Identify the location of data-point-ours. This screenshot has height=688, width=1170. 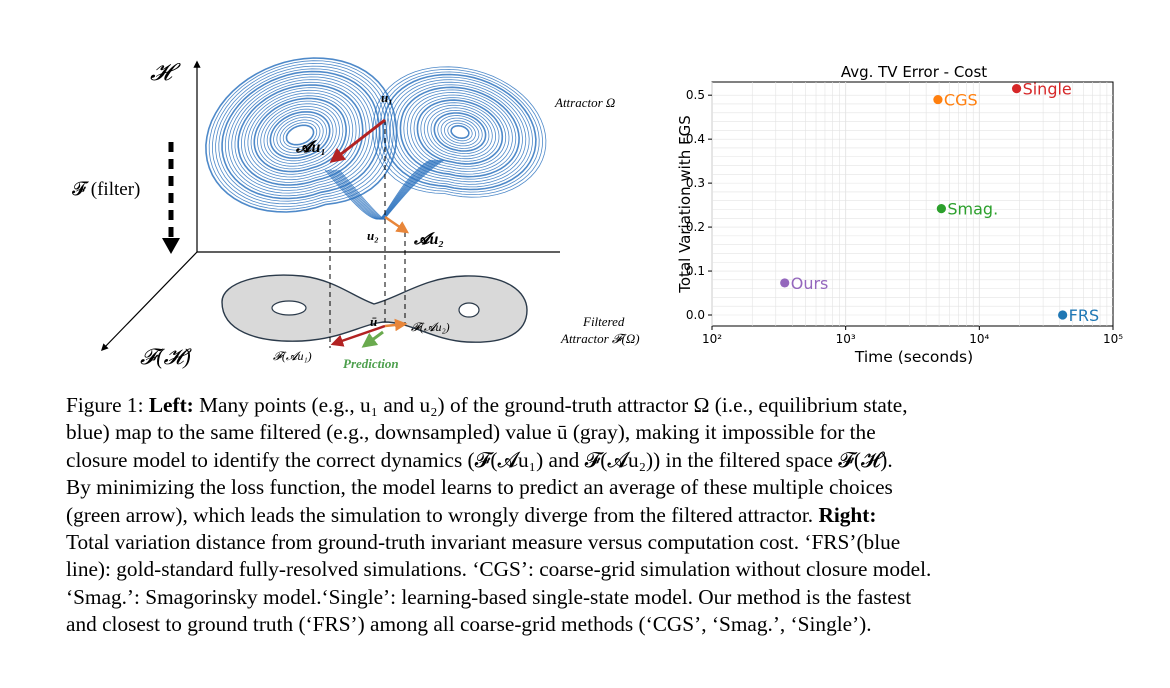
(785, 283).